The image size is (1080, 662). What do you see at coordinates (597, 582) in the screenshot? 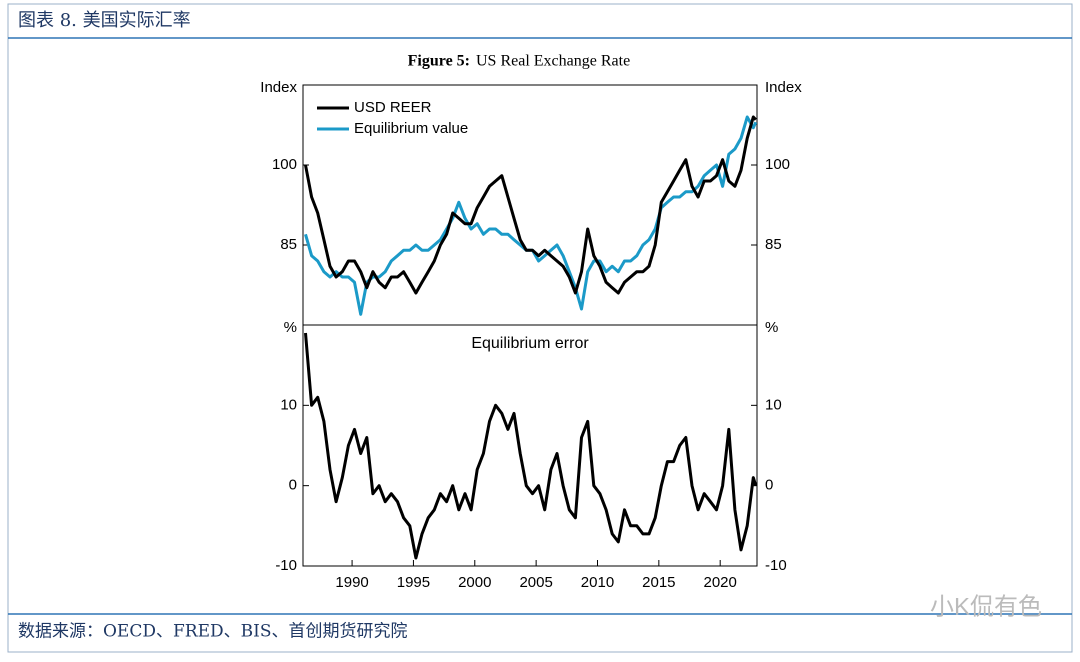
I see `x-tick-label: 2010` at bounding box center [597, 582].